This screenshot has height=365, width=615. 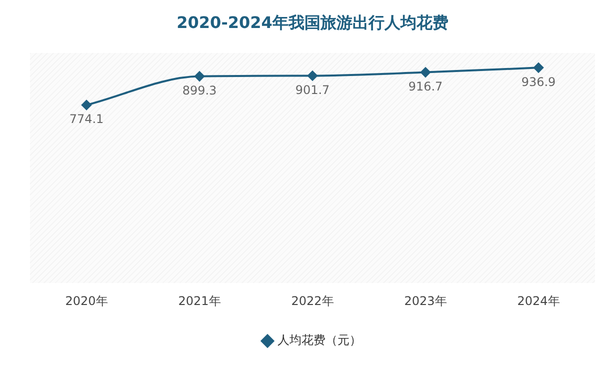 I want to click on x-tick-label: 2023年, so click(x=425, y=301).